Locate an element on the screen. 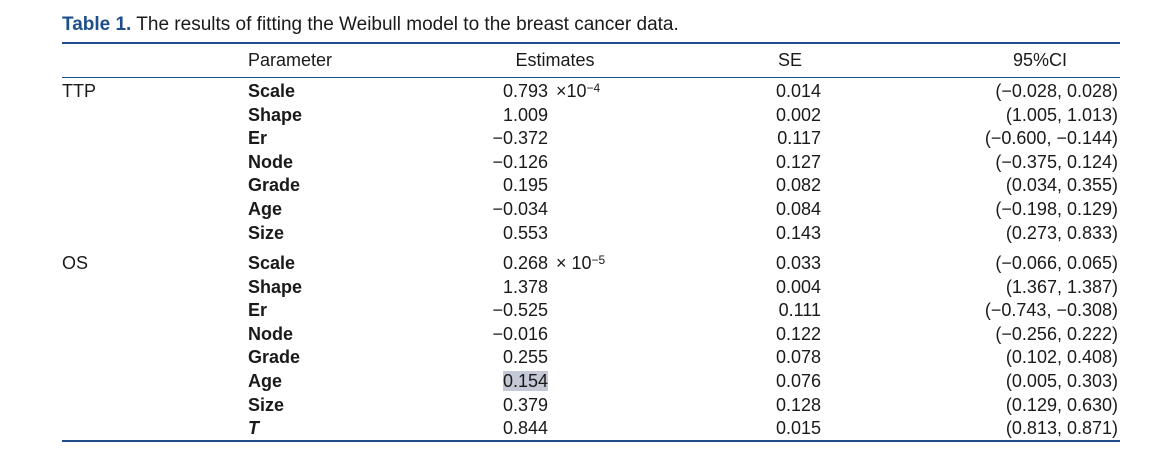  ci-cell: (−0.375, 0.124) is located at coordinates (1056, 161).